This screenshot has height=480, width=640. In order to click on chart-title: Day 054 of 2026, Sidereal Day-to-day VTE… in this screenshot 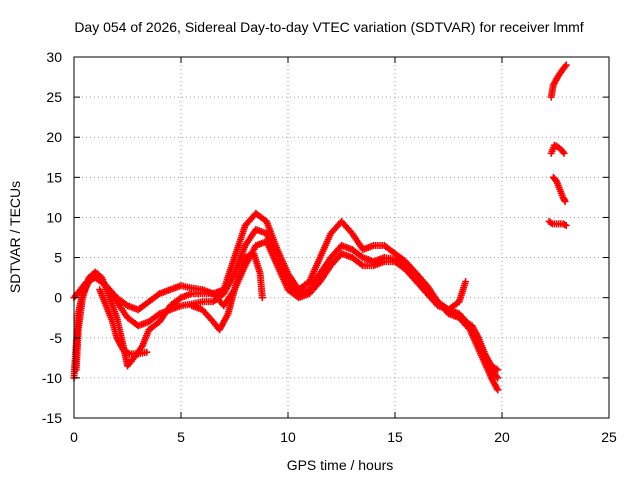, I will do `click(328, 27)`.